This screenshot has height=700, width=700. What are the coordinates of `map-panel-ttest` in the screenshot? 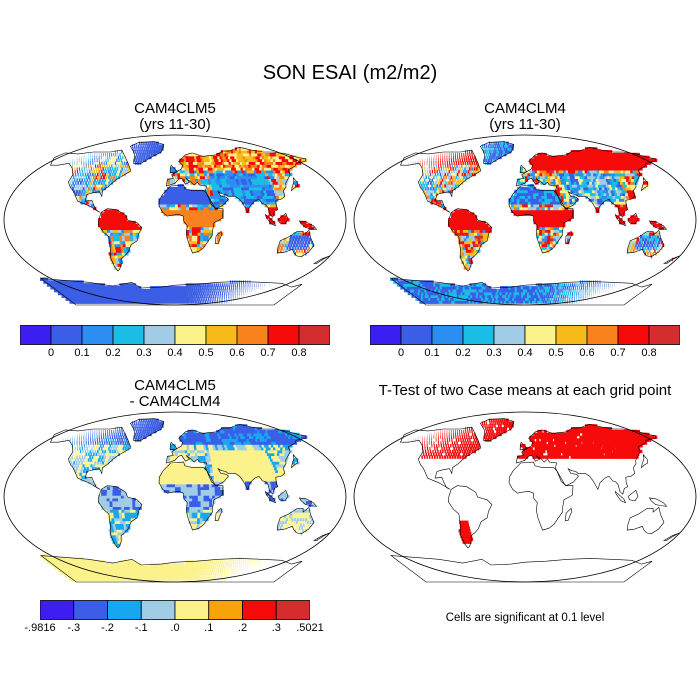 It's located at (525, 497).